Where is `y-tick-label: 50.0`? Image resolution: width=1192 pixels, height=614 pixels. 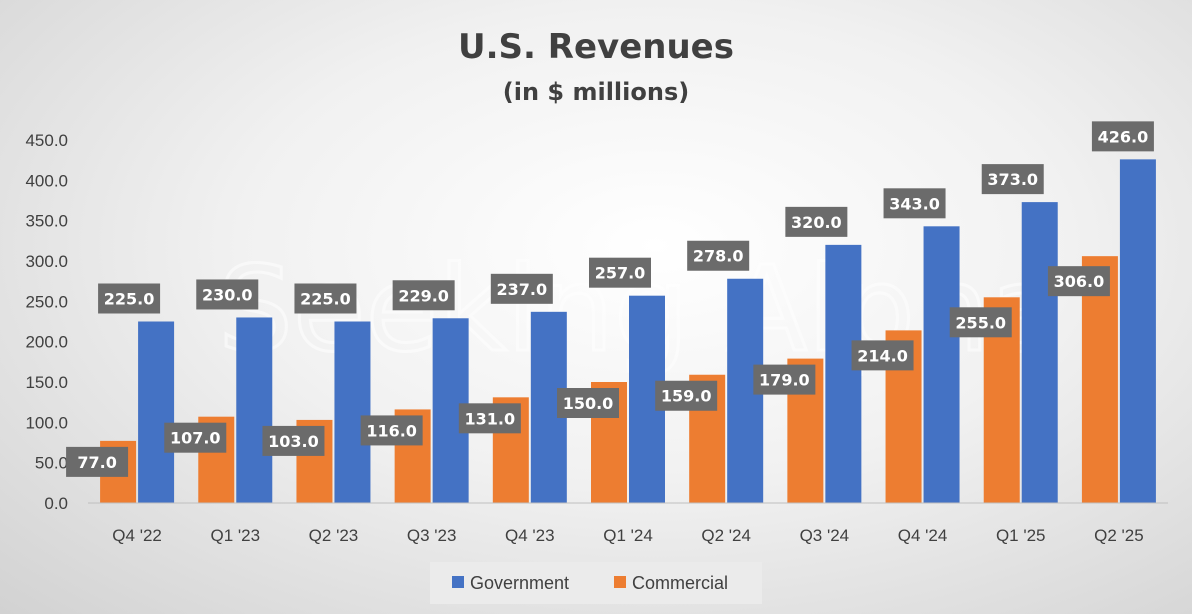
y-tick-label: 50.0 is located at coordinates (51, 463).